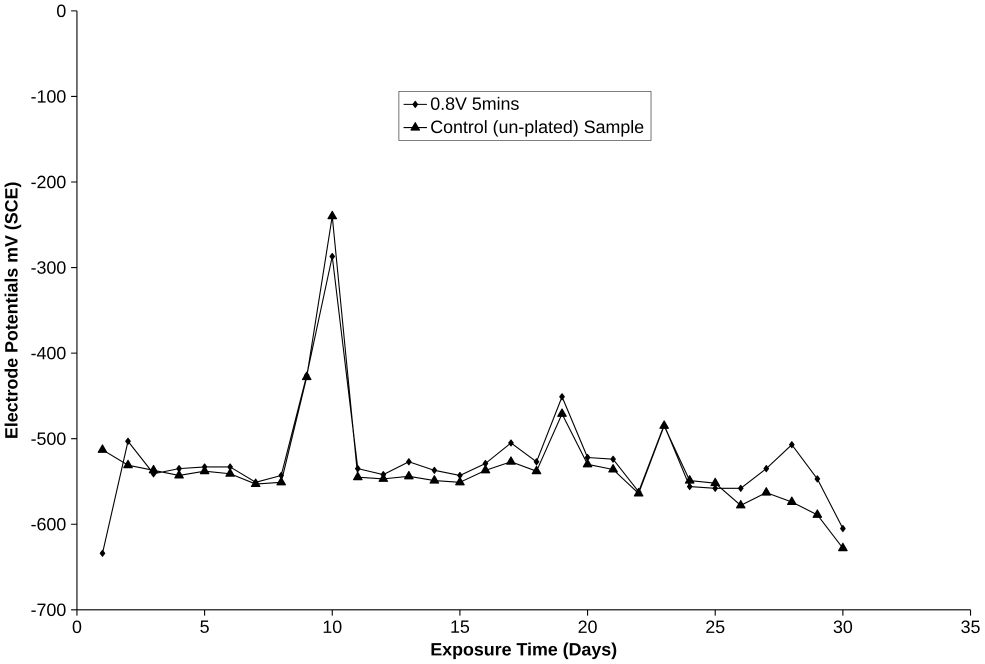 The image size is (985, 664). Describe the element at coordinates (48, 96) in the screenshot. I see `y-tick-label: -100` at that location.